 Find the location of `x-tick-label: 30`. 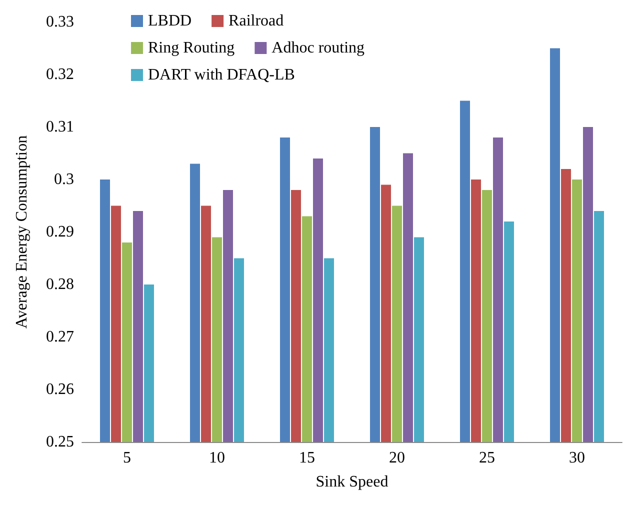

x-tick-label: 30 is located at coordinates (577, 458).